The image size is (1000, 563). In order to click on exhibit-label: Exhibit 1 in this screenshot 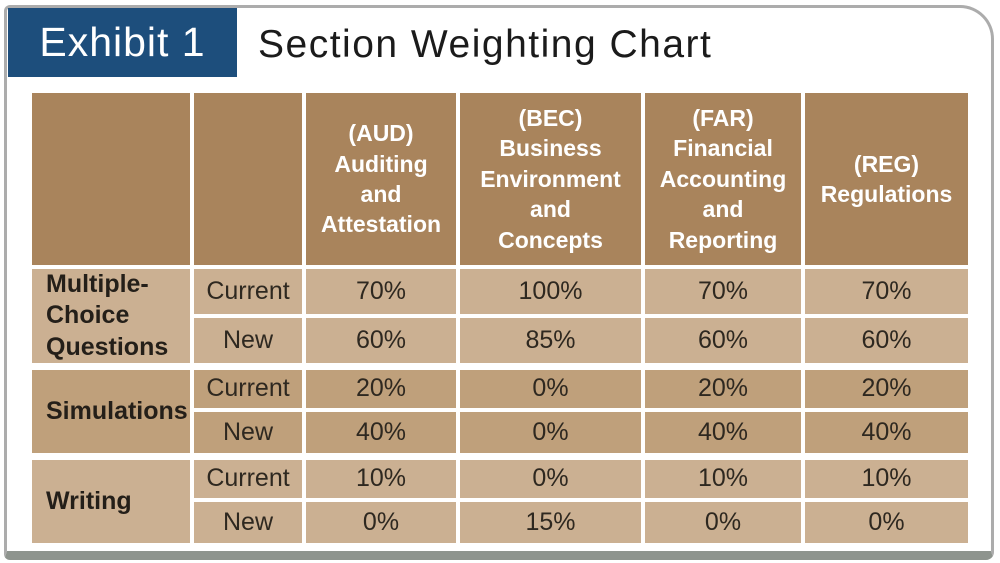, I will do `click(122, 42)`.